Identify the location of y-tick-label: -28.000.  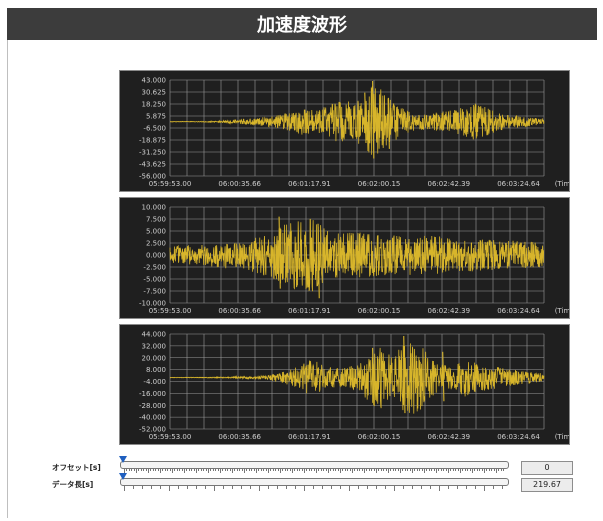
(152, 406).